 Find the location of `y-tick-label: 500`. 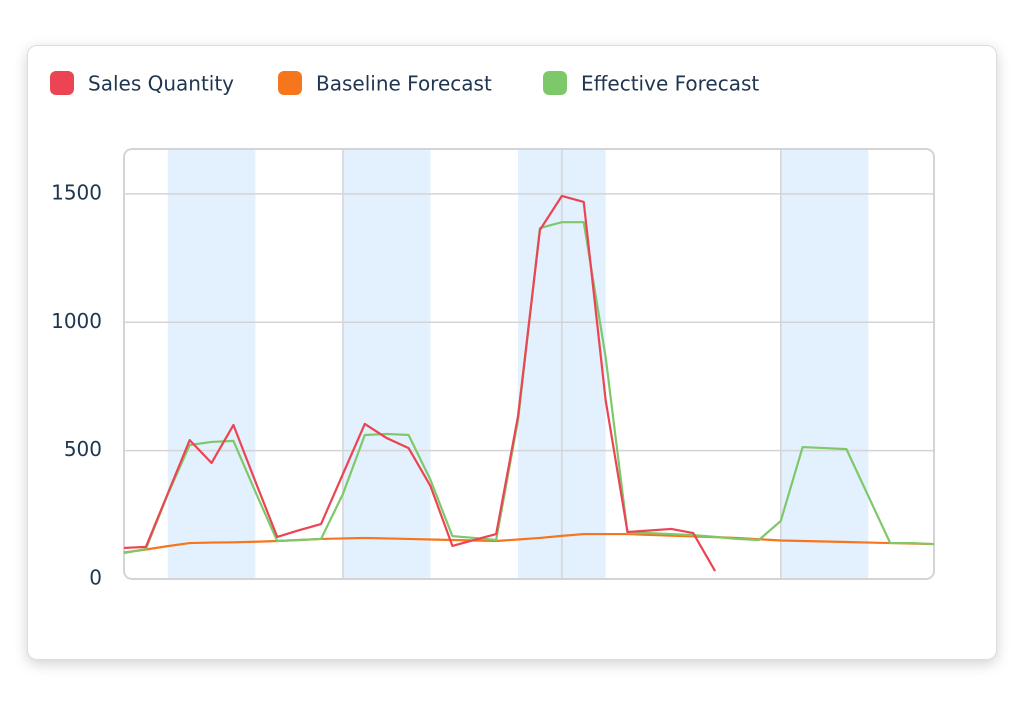

y-tick-label: 500 is located at coordinates (83, 449).